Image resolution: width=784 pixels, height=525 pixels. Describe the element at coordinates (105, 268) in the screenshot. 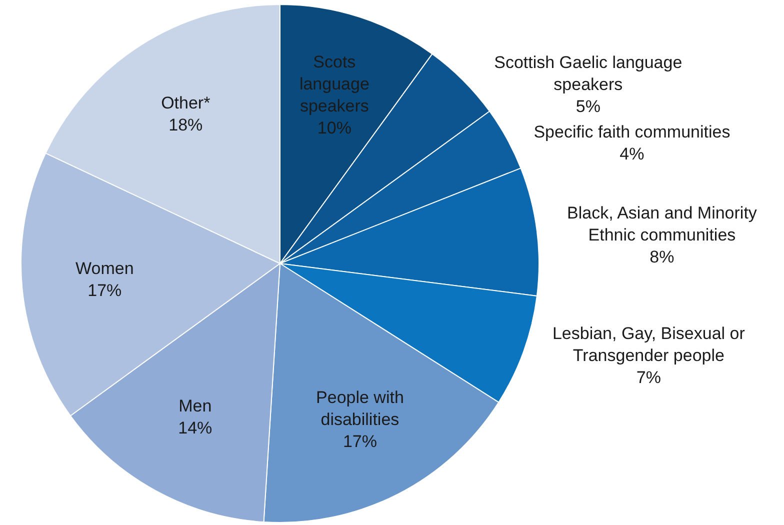

I see `slice-label: Women` at that location.